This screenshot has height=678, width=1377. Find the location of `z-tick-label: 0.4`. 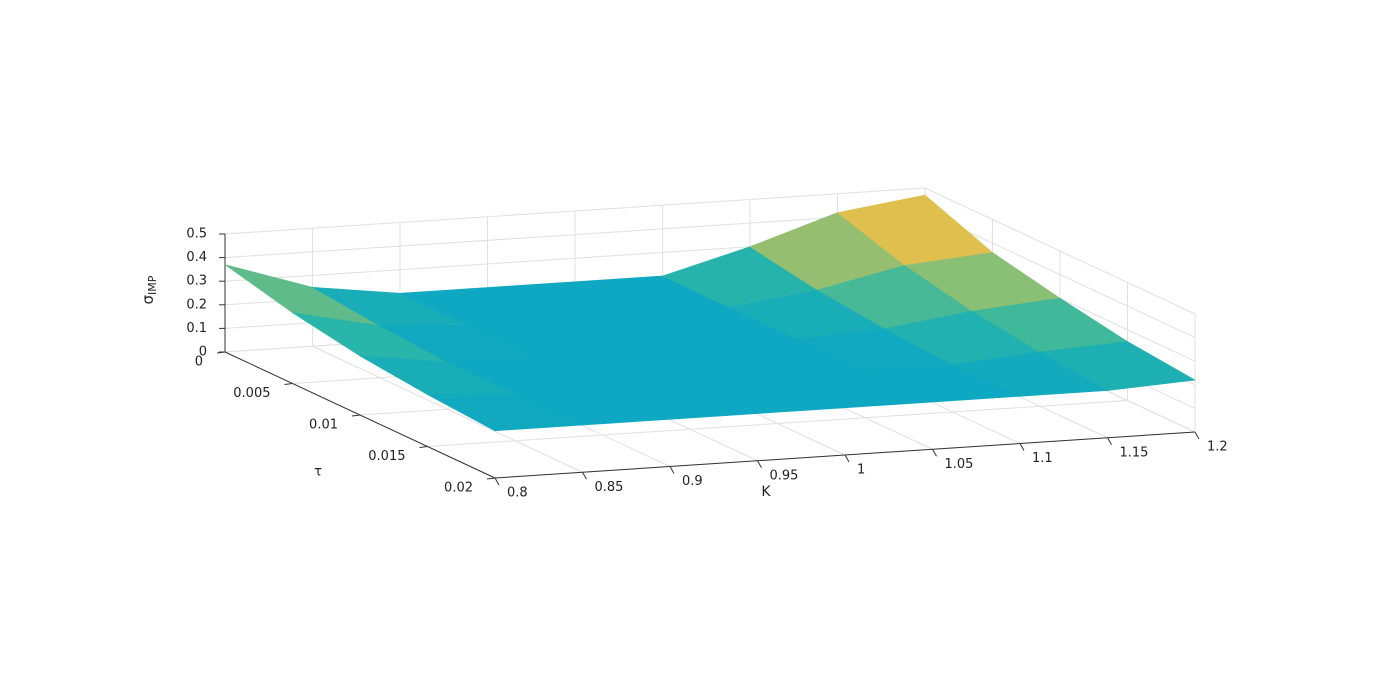

z-tick-label: 0.4 is located at coordinates (196, 257).